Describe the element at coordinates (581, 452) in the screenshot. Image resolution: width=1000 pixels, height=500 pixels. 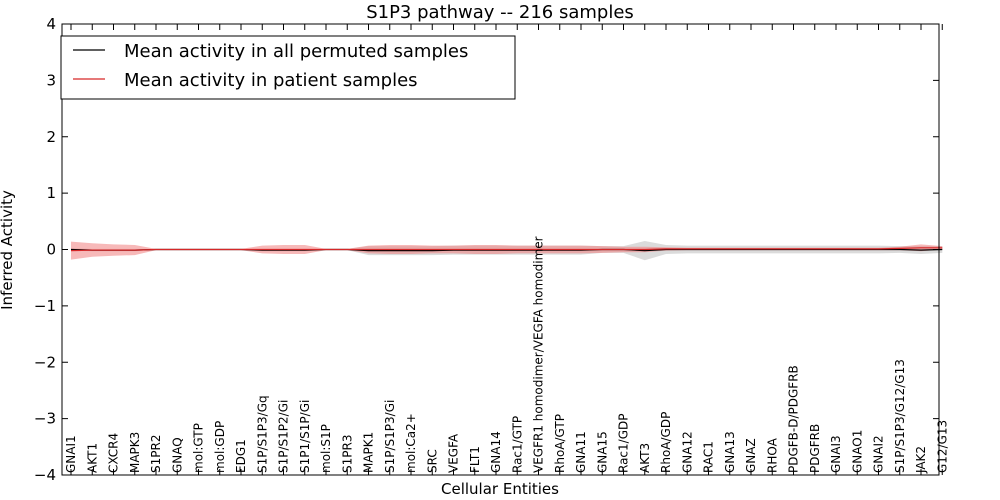
I see `x-tick-label: GNA11` at that location.